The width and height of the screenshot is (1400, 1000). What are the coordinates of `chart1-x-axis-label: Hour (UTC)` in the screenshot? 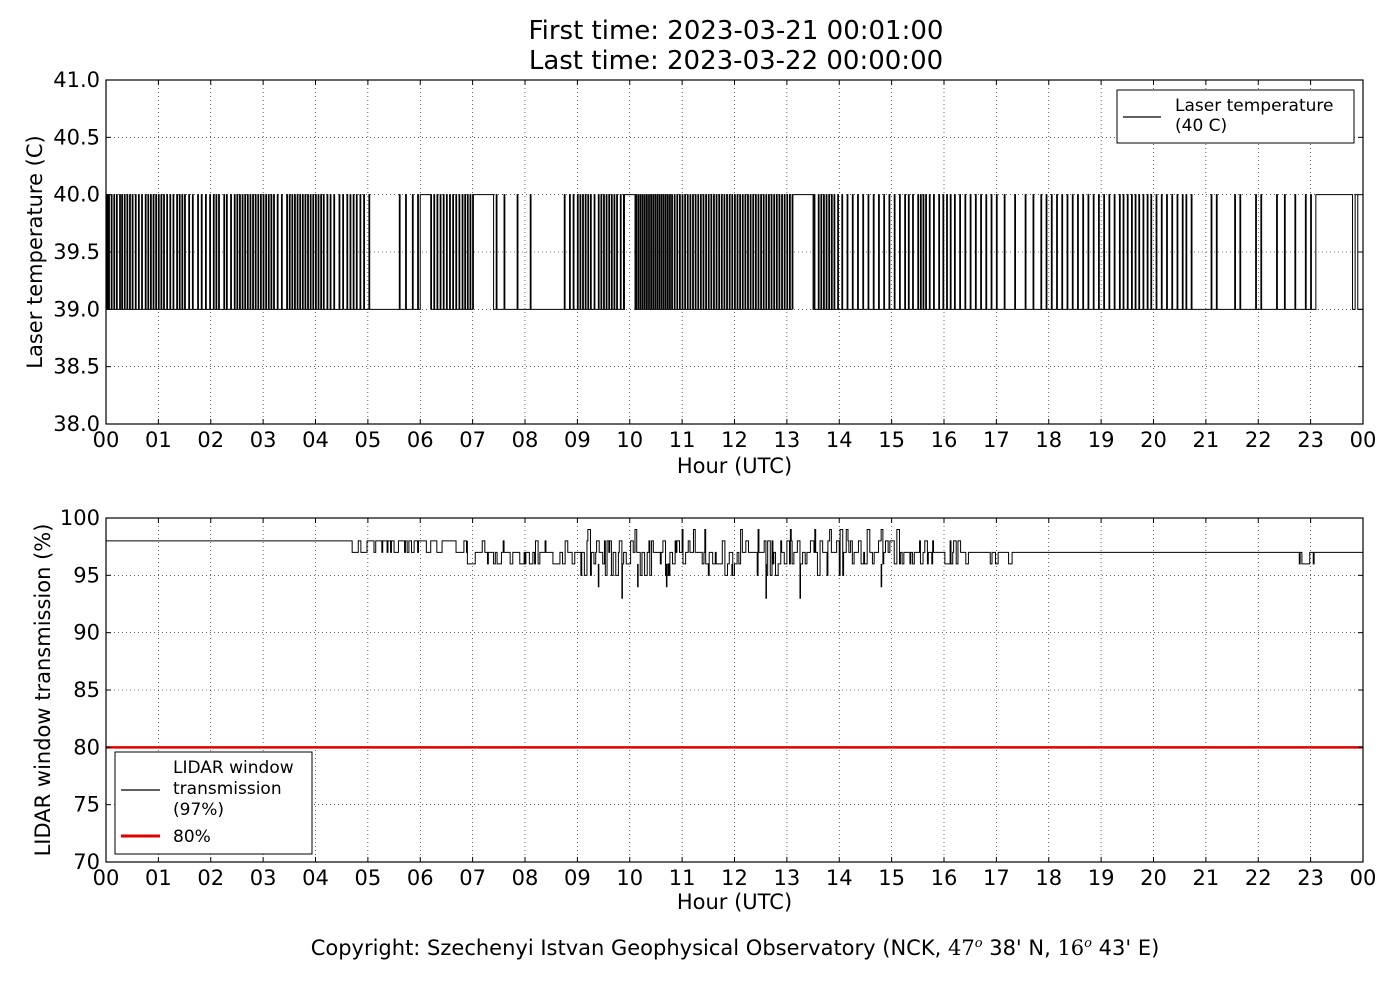 It's located at (734, 466).